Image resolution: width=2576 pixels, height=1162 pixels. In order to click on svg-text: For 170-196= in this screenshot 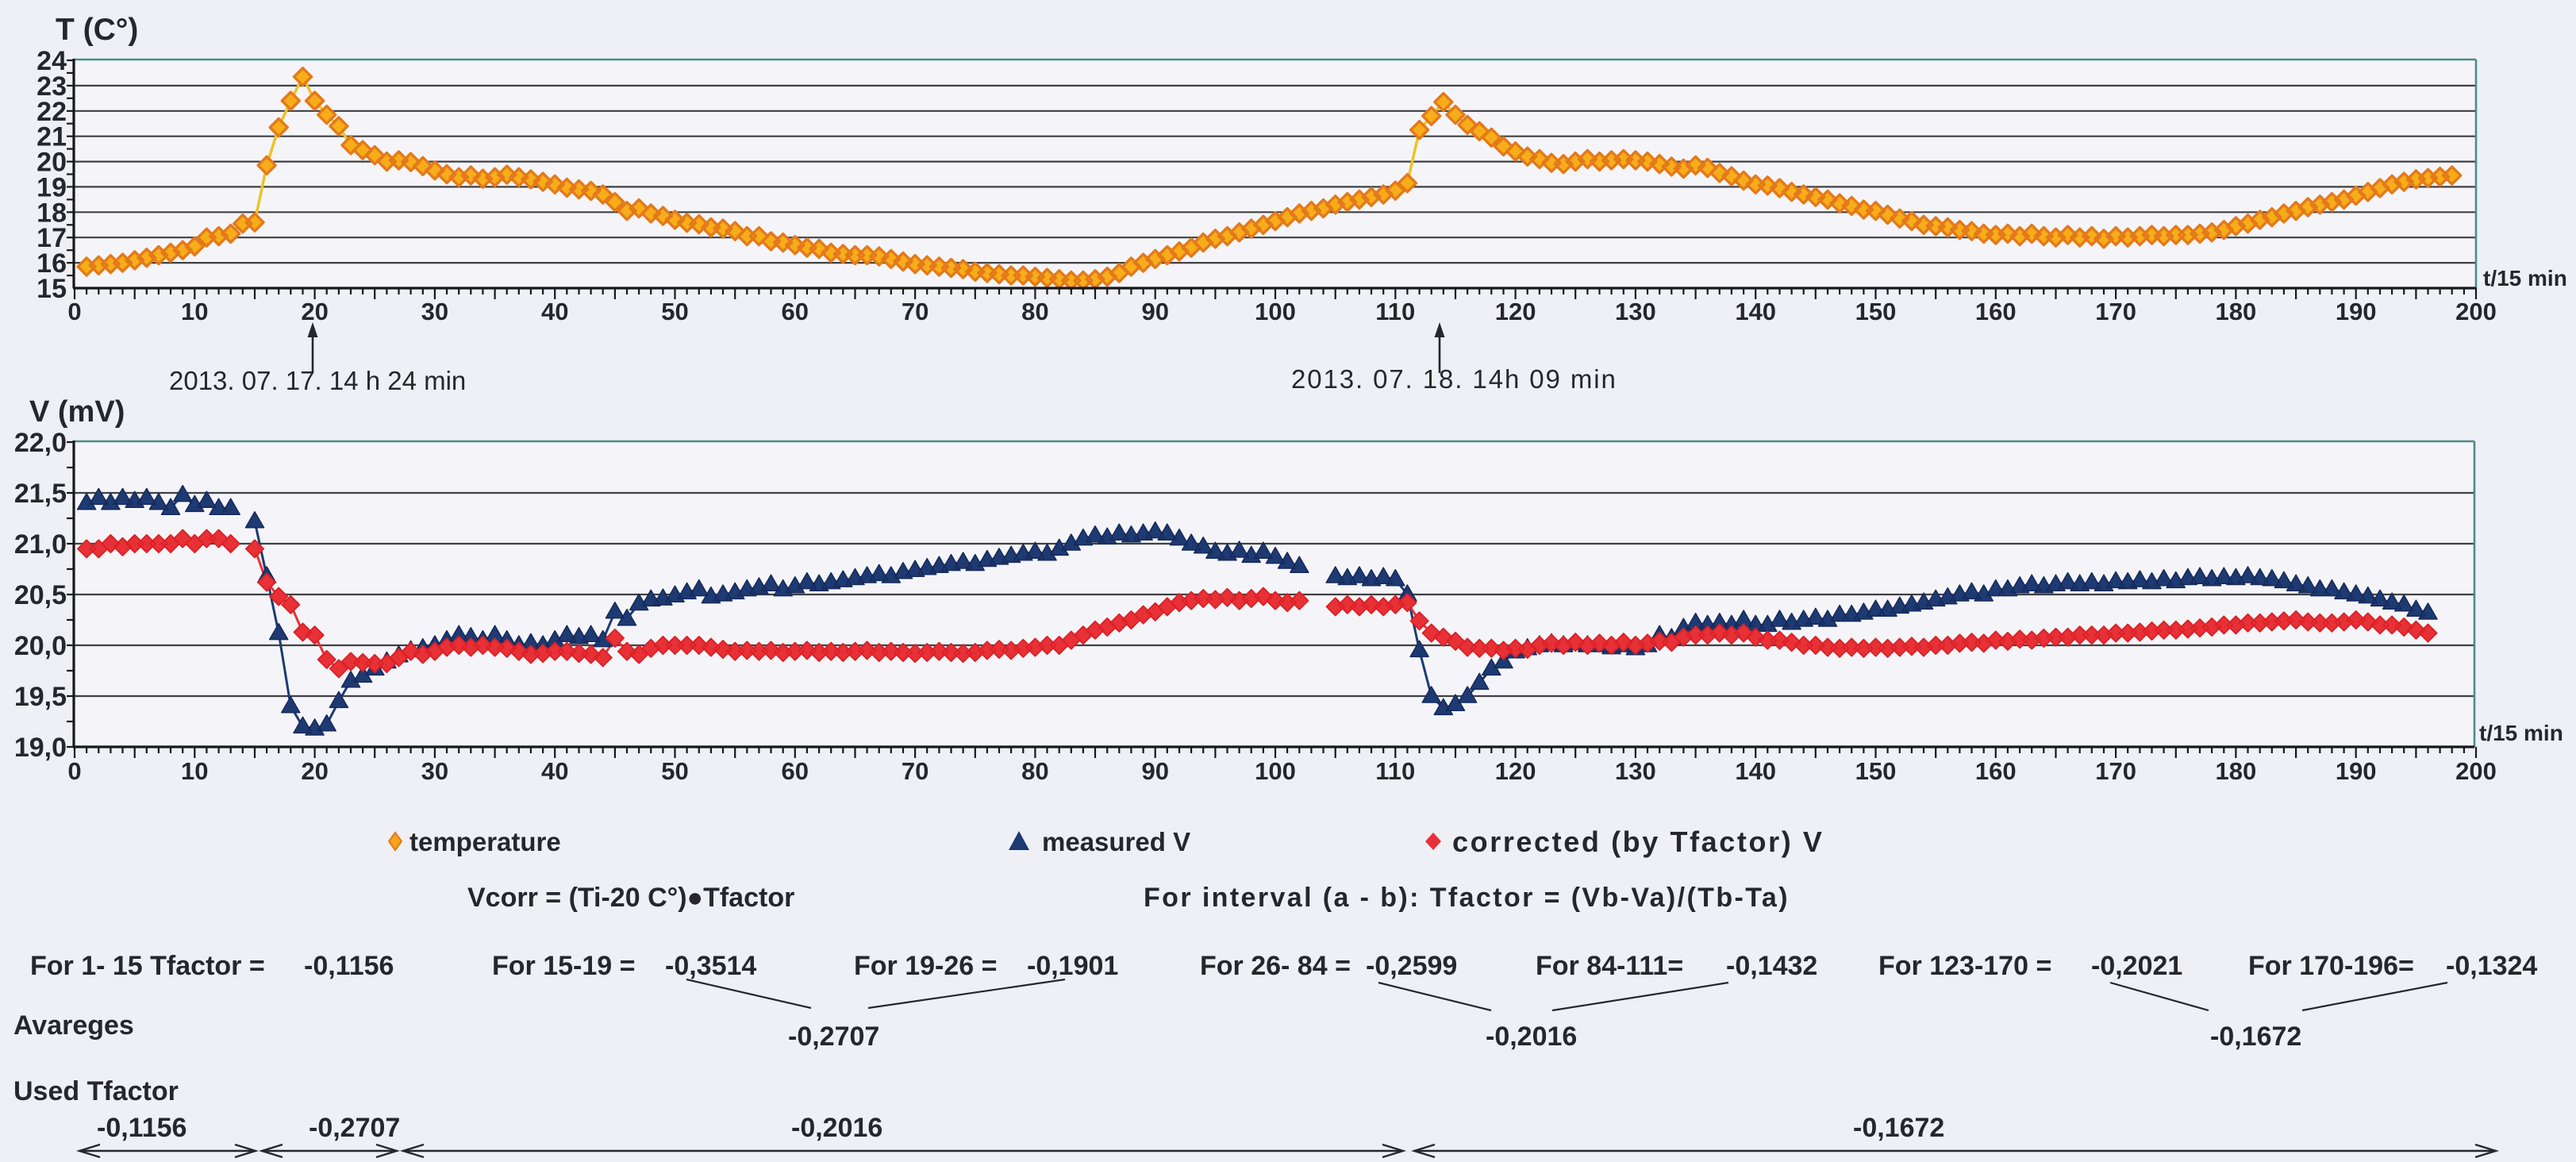, I will do `click(2331, 966)`.